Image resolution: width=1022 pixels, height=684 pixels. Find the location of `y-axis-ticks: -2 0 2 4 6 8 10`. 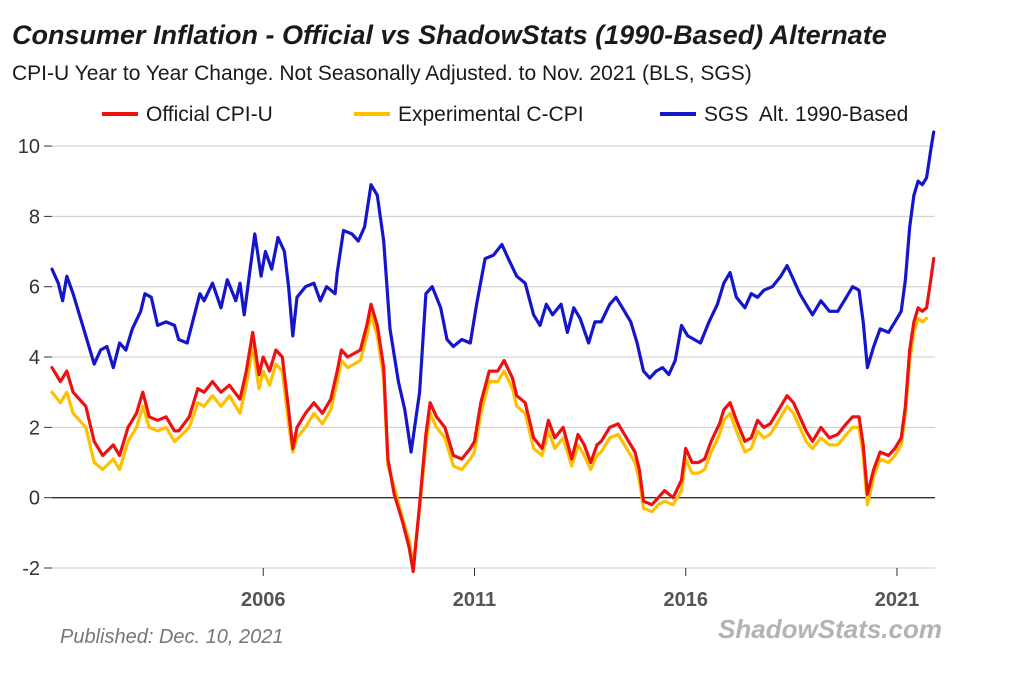

y-axis-ticks: -2 0 2 4 6 8 10 is located at coordinates (35, 358).